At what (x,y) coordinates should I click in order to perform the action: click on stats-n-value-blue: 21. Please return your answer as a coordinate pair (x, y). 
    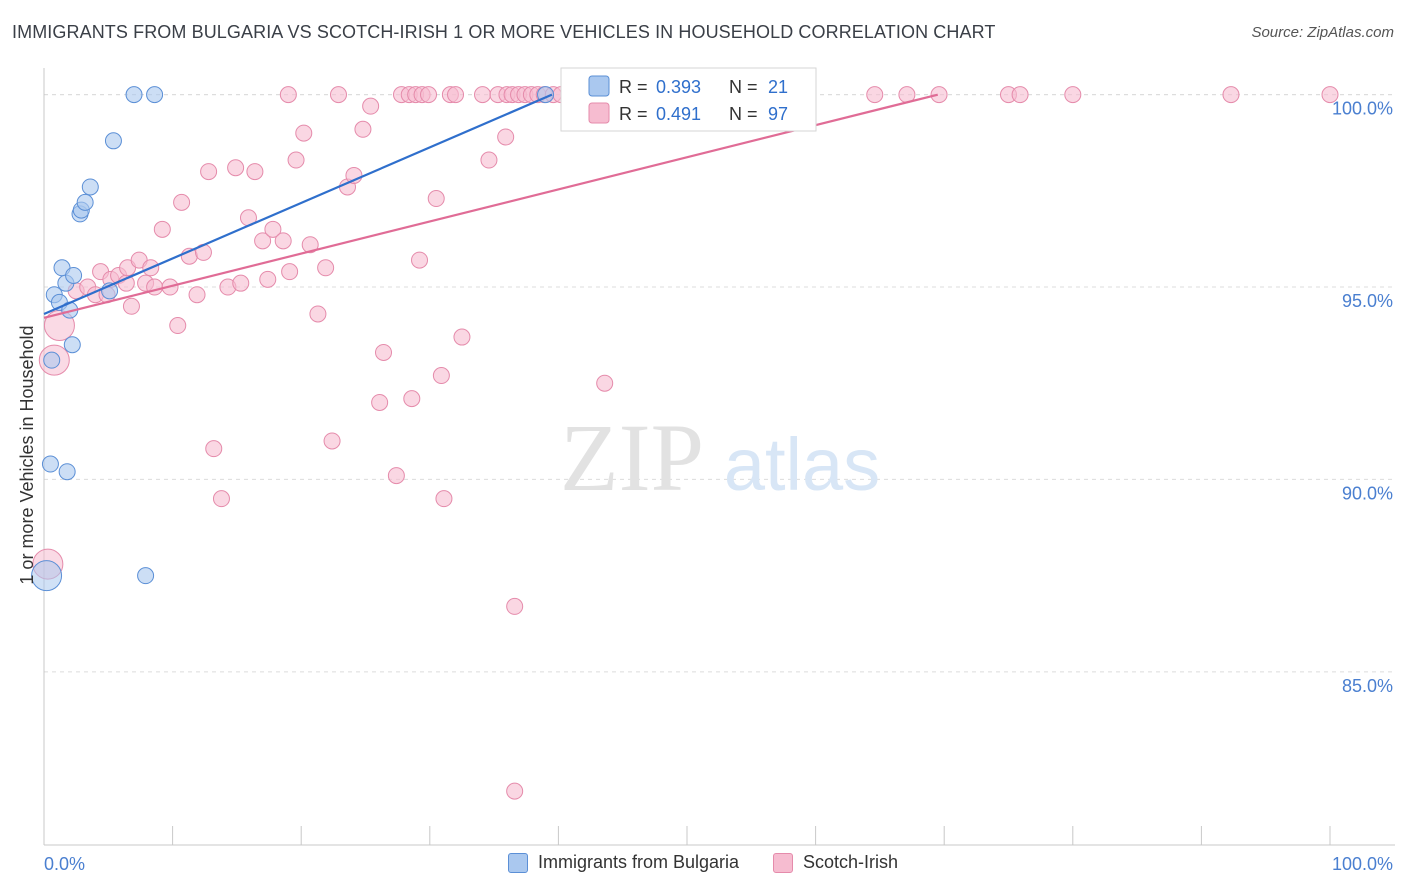
    Looking at the image, I should click on (778, 87).